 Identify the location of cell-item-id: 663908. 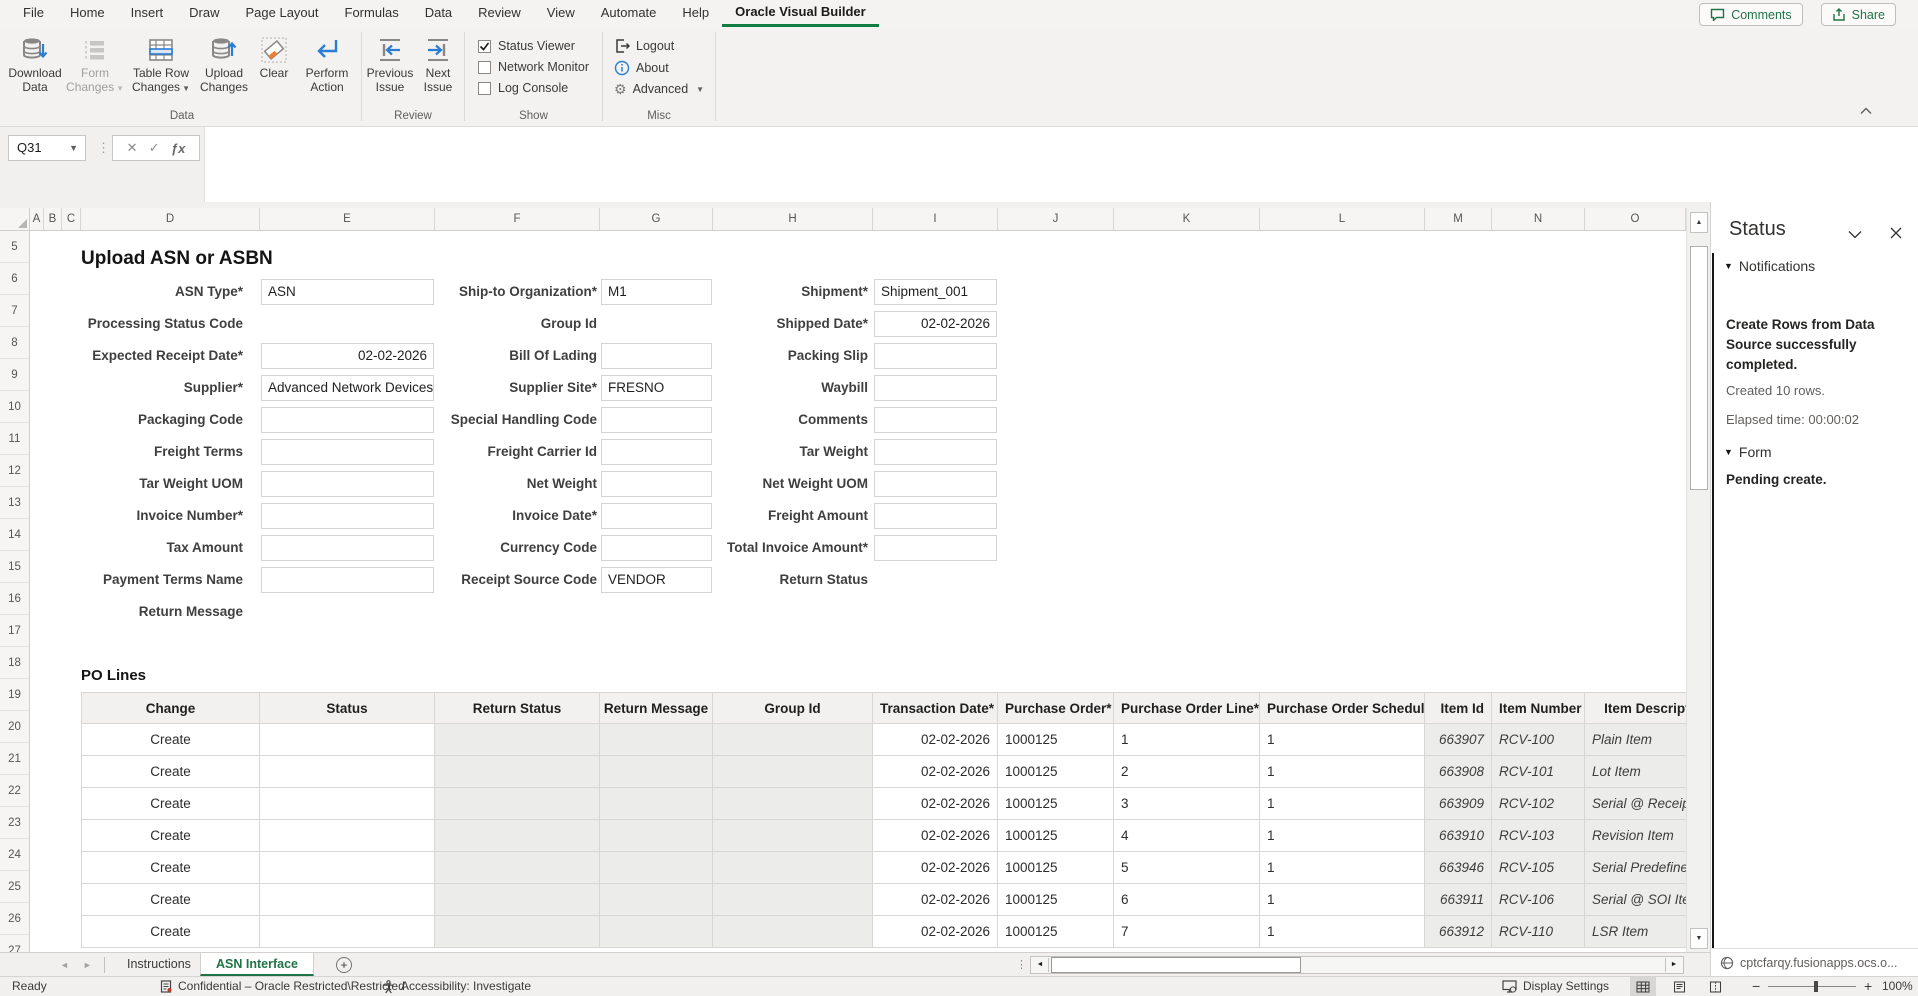
(1458, 772).